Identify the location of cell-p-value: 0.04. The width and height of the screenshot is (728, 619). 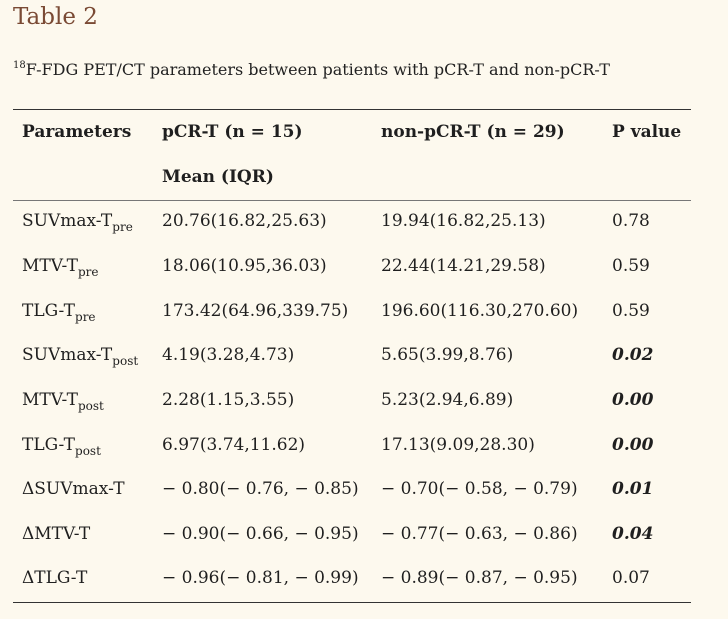
(633, 534).